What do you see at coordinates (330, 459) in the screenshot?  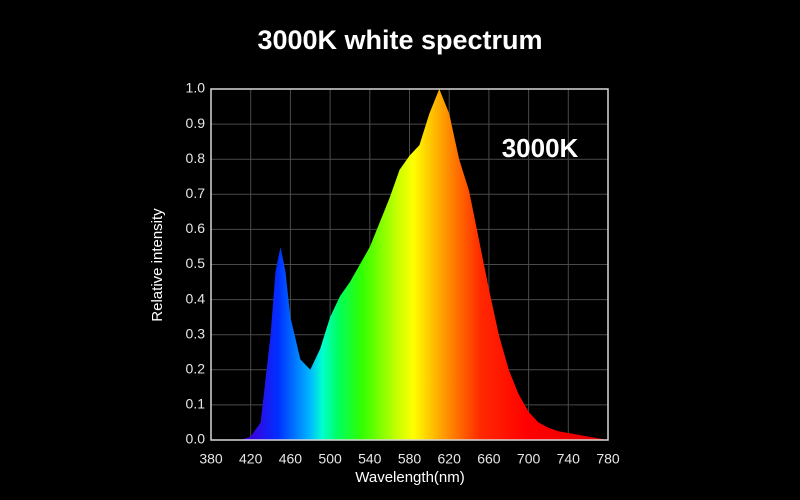 I see `x-tick-label: 500` at bounding box center [330, 459].